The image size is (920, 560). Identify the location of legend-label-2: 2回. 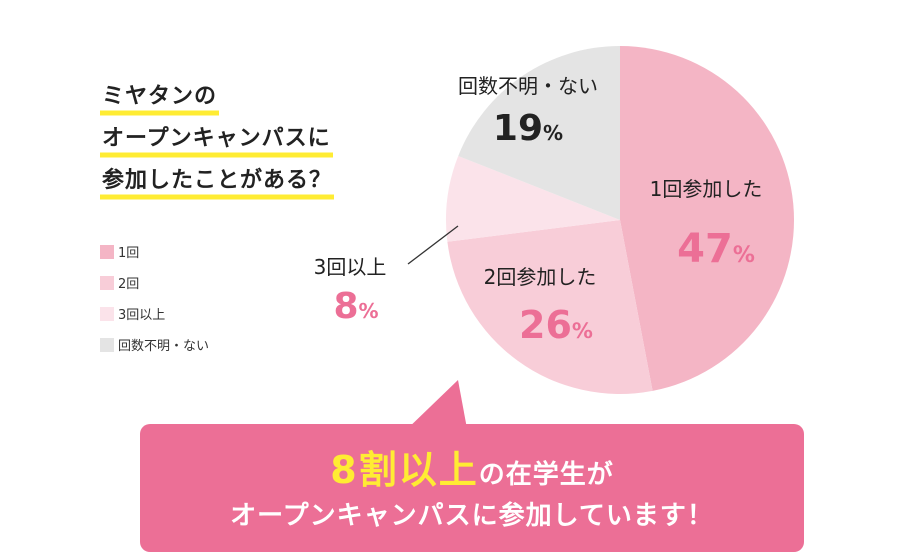
(129, 284).